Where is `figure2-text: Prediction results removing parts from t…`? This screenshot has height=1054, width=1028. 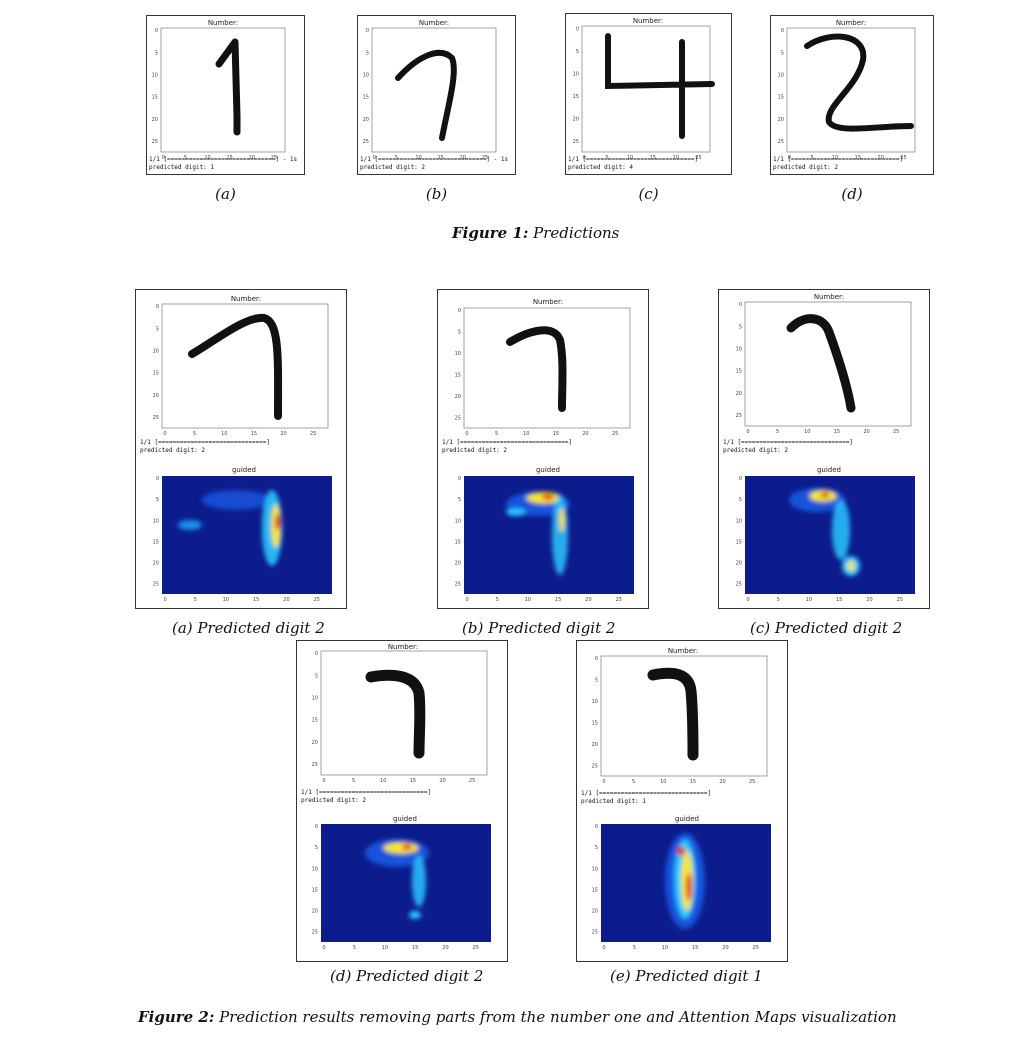 figure2-text: Prediction results removing parts from t… is located at coordinates (558, 1017).